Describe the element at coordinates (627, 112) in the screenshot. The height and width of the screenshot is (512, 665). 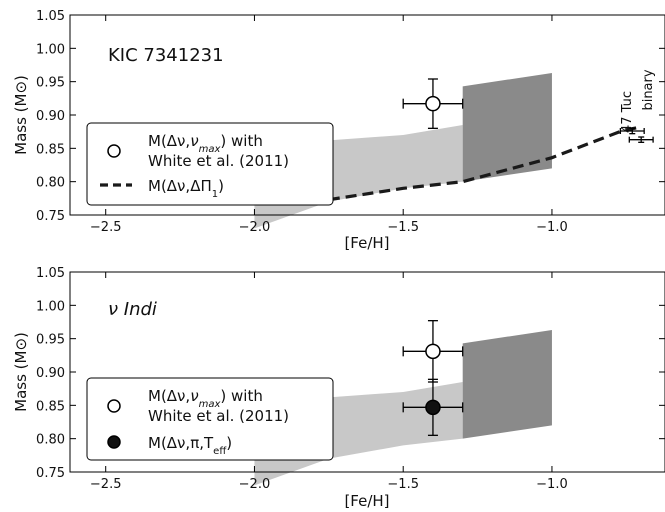
I see `annotation-47-tuc: 47 Tuc` at that location.